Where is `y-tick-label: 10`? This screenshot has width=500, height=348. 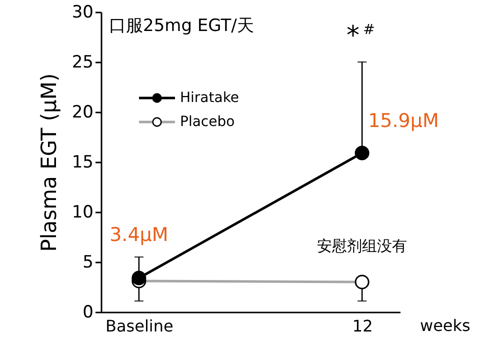
y-tick-label: 10 is located at coordinates (83, 212).